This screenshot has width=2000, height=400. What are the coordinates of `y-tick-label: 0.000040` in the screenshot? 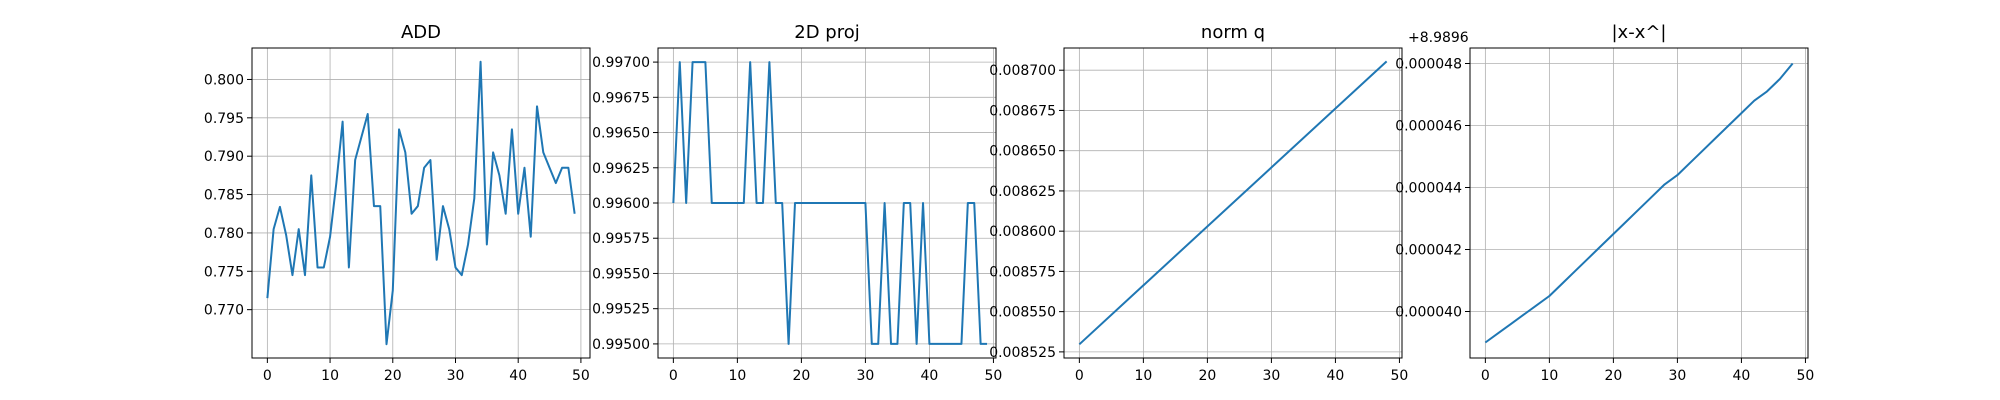 It's located at (1428, 313).